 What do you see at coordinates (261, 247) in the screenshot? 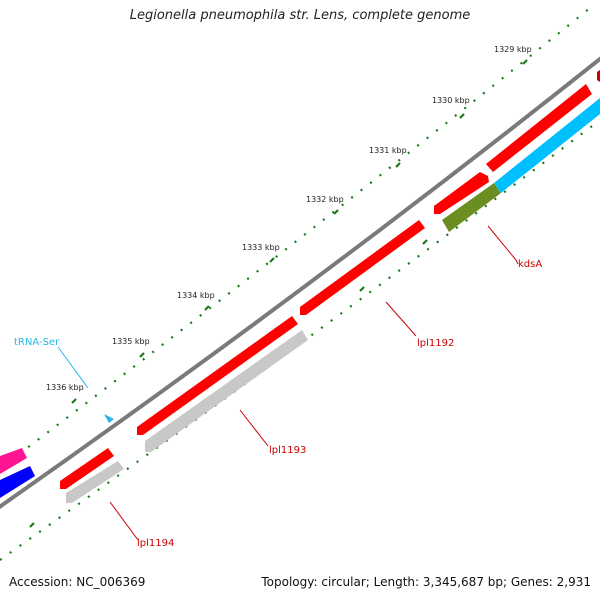
I see `kbp-label-1333: 1333 kbp` at bounding box center [261, 247].